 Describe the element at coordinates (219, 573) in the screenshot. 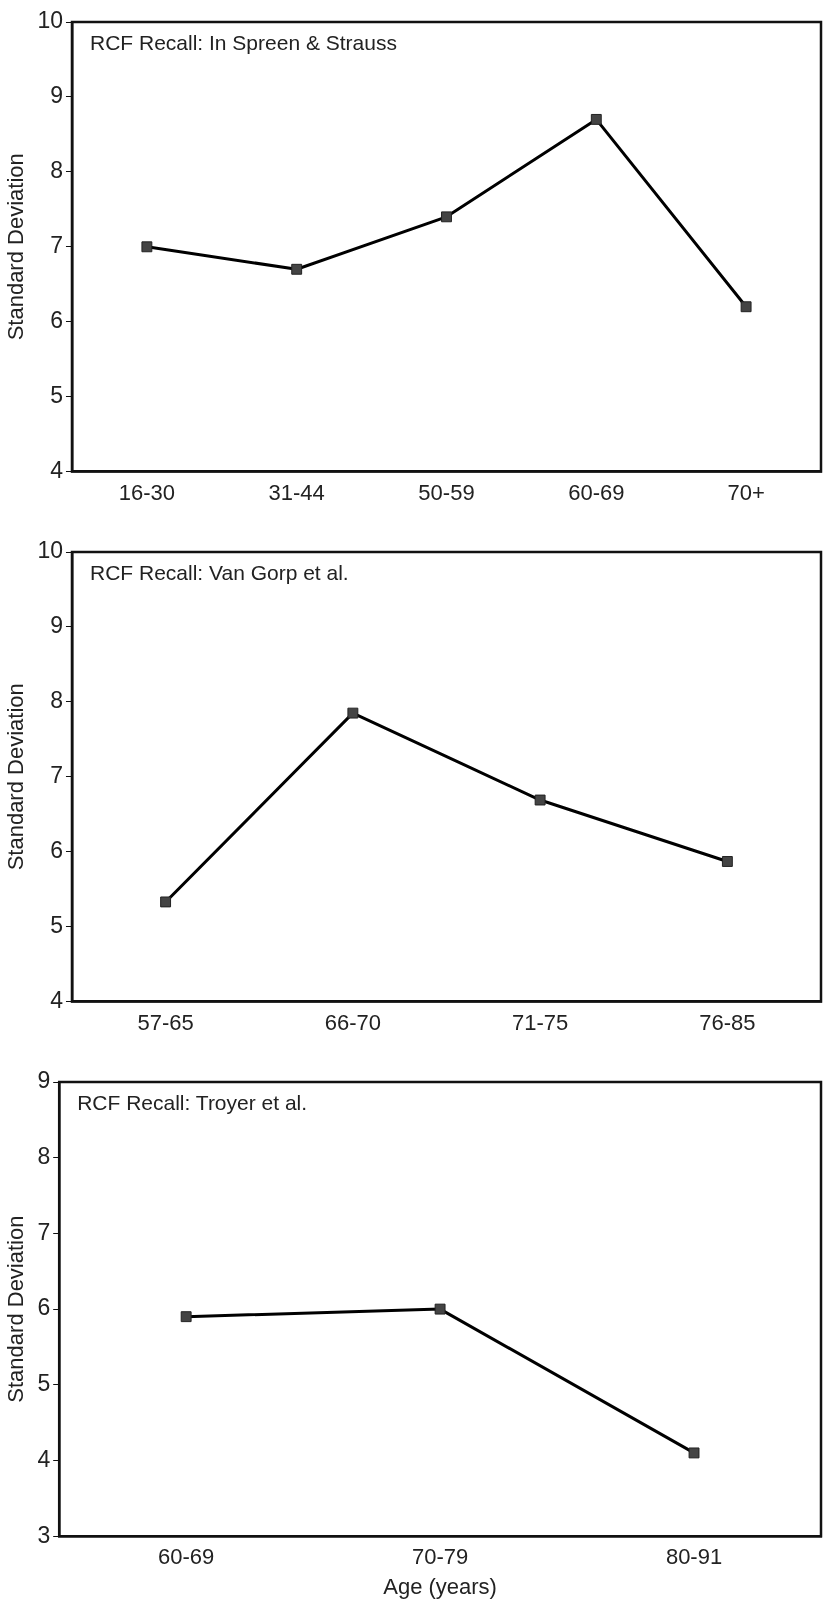

I see `chart-title: RCF Recall: Van Gorp et al.` at that location.